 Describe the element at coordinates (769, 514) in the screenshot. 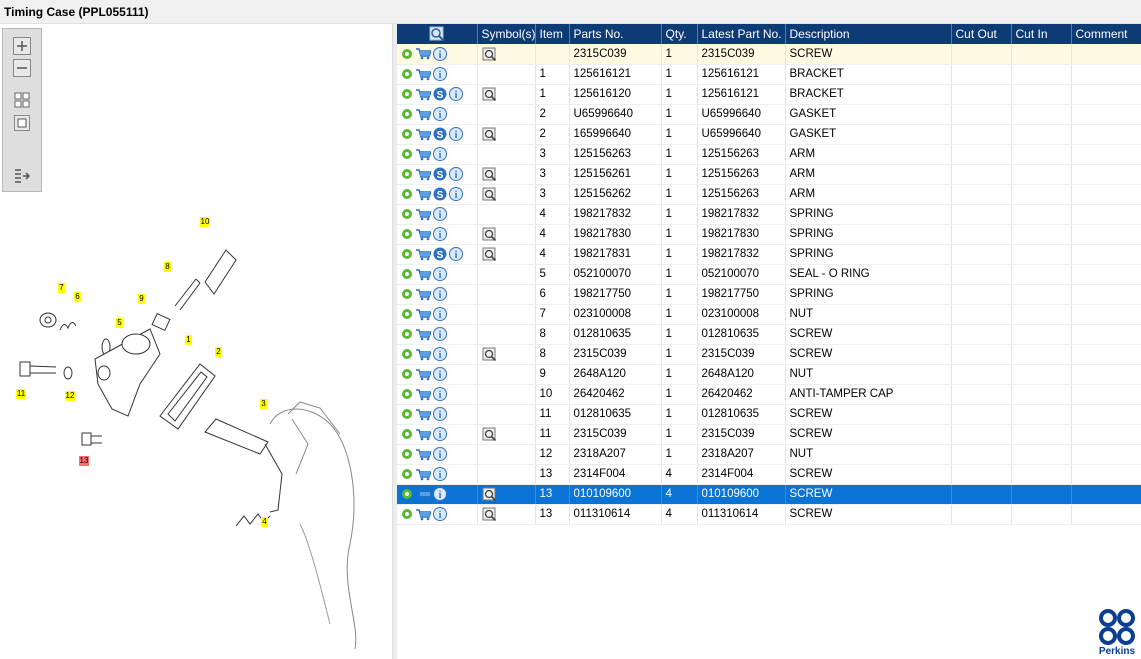

I see `table-row: i 13 011310614 4 011310614 SCREW` at that location.